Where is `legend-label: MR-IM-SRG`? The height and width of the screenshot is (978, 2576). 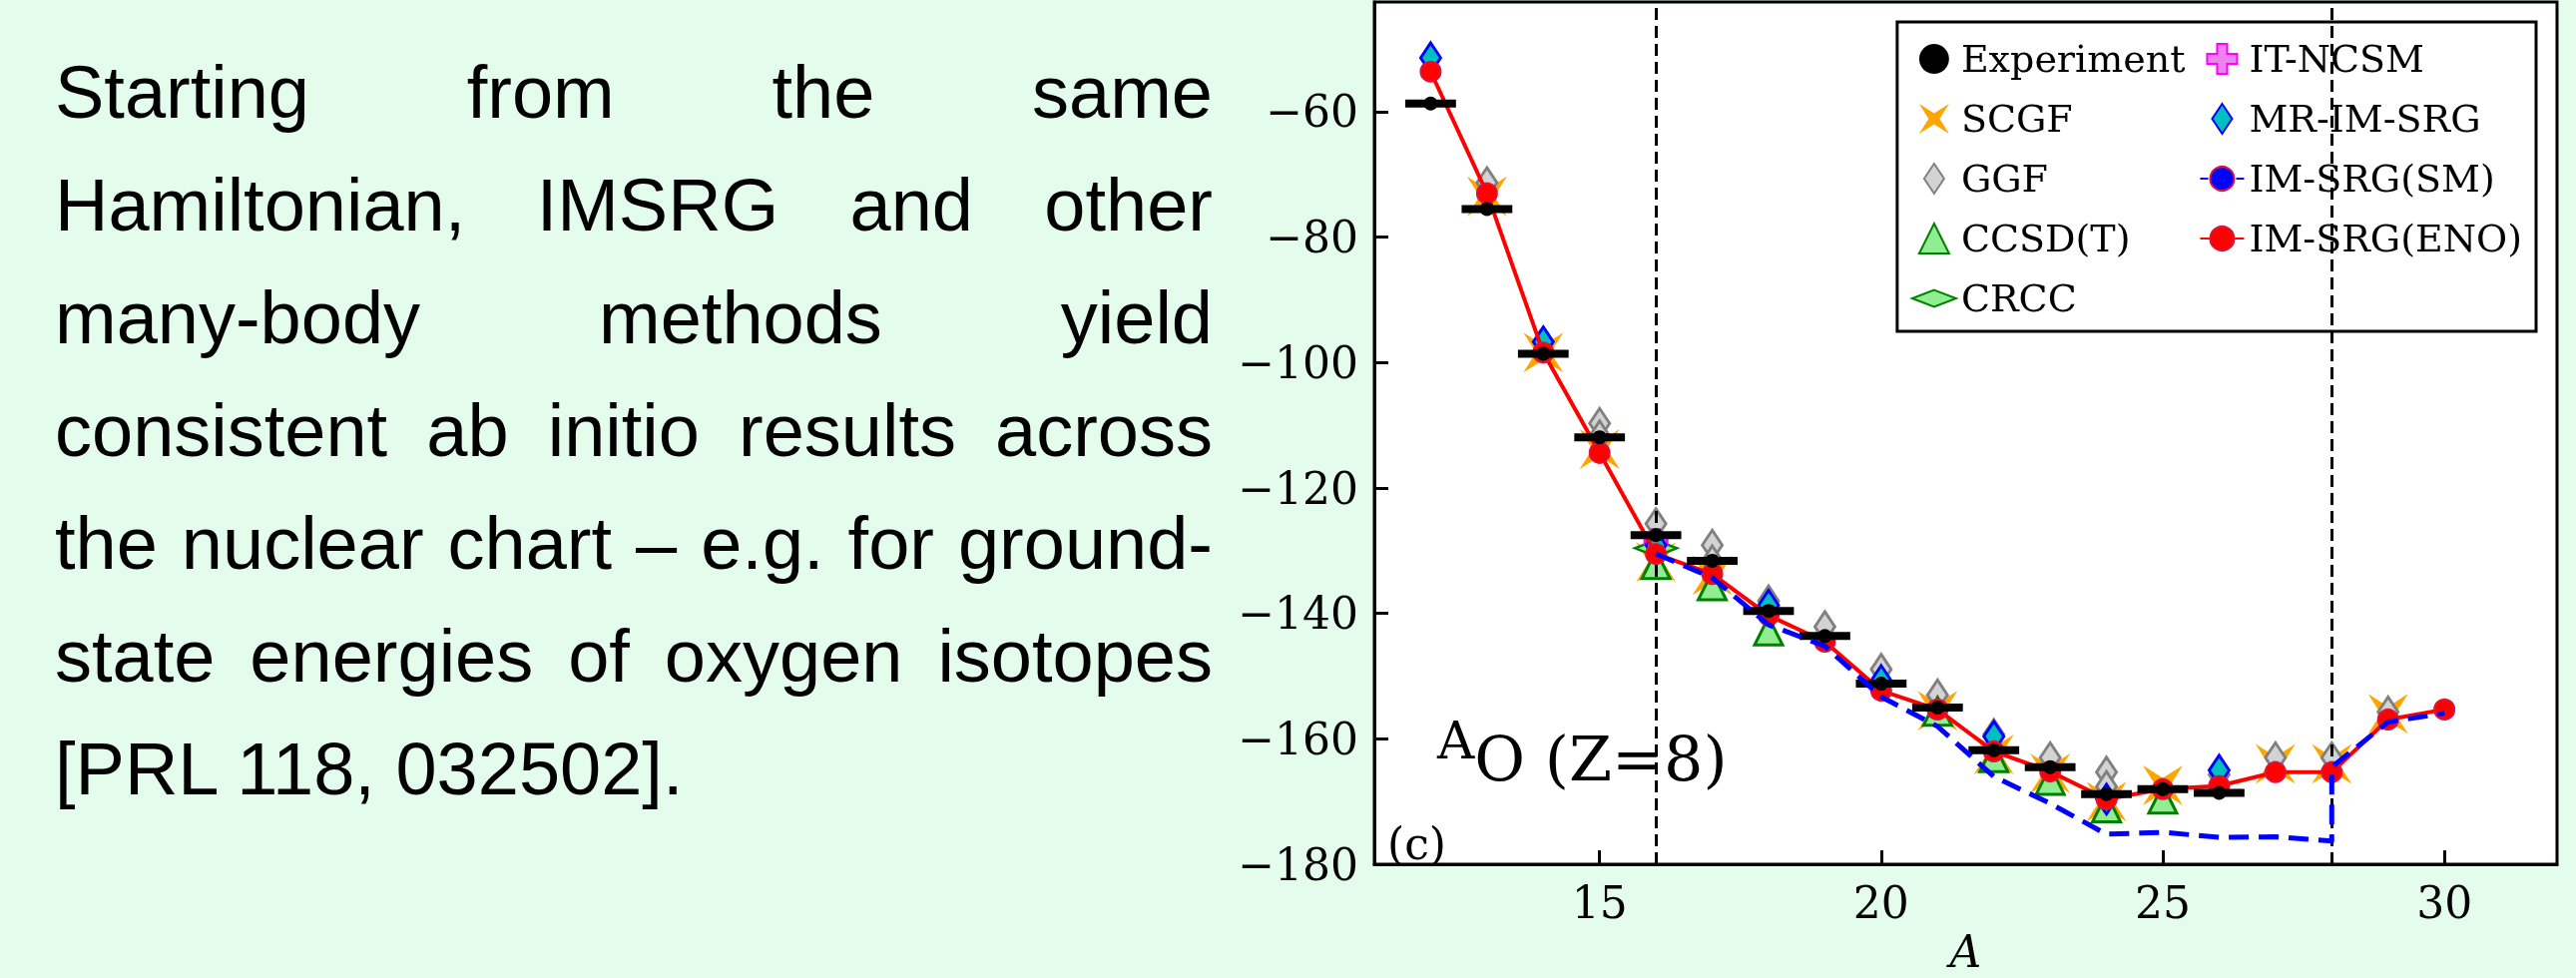
legend-label: MR-IM-SRG is located at coordinates (2365, 119).